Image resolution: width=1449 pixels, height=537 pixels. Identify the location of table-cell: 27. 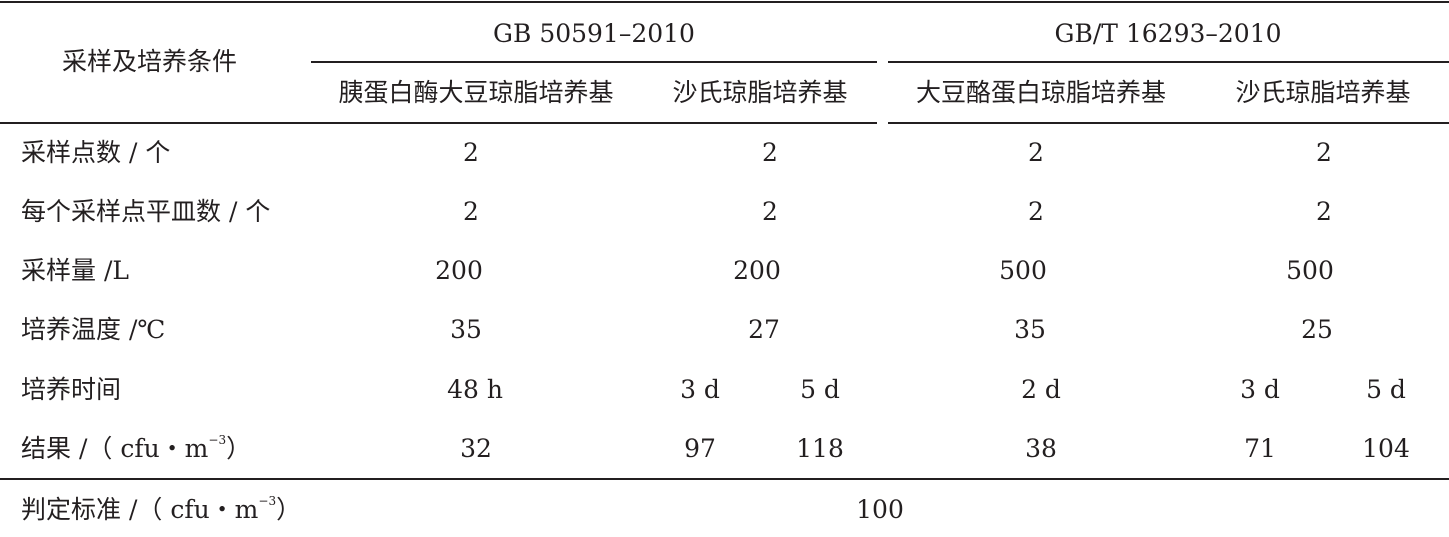
(764, 329).